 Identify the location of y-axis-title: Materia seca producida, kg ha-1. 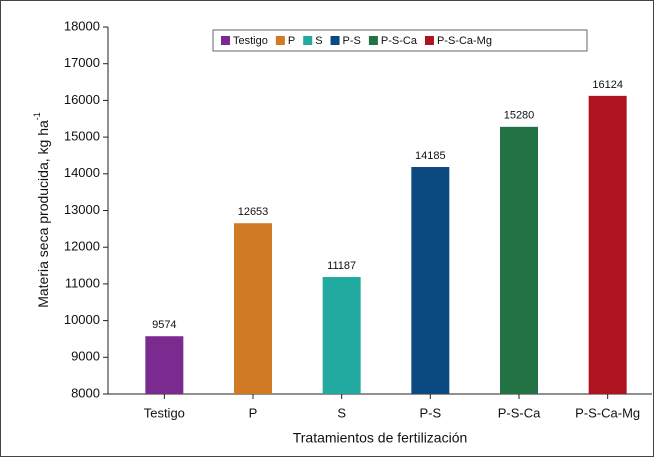
(41, 210).